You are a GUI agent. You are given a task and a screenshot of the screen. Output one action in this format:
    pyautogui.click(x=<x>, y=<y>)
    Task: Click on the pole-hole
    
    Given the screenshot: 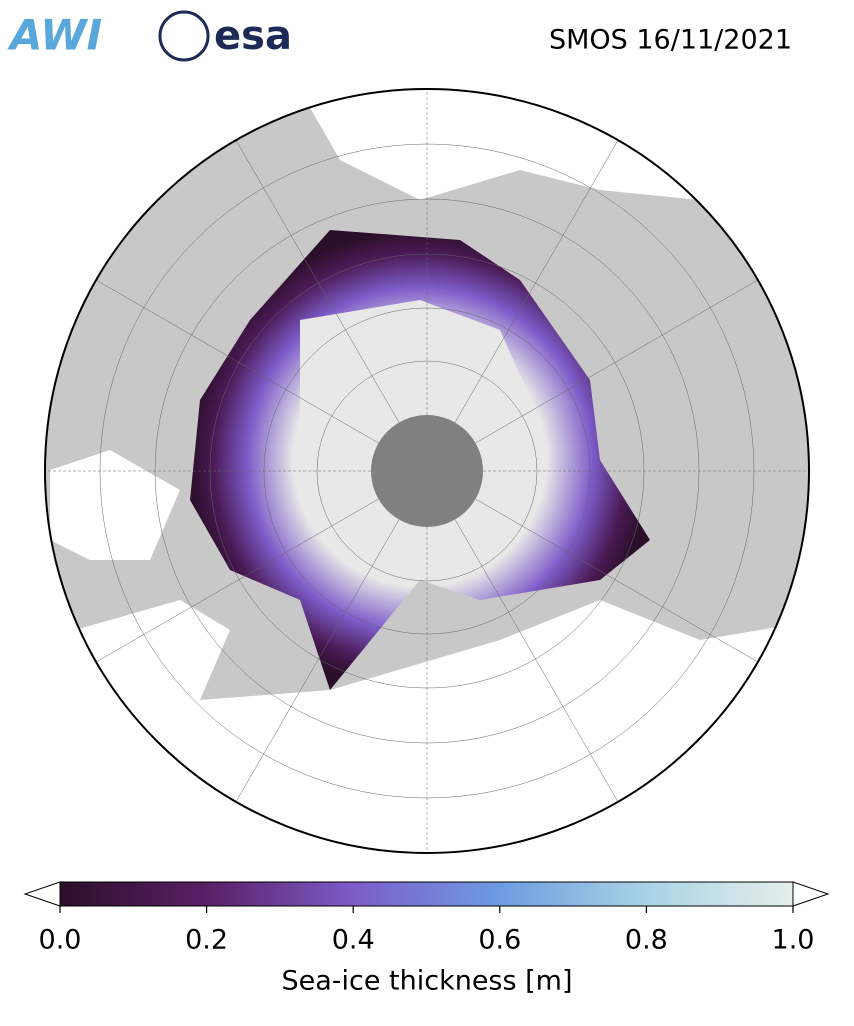 What is the action you would take?
    pyautogui.click(x=427, y=471)
    